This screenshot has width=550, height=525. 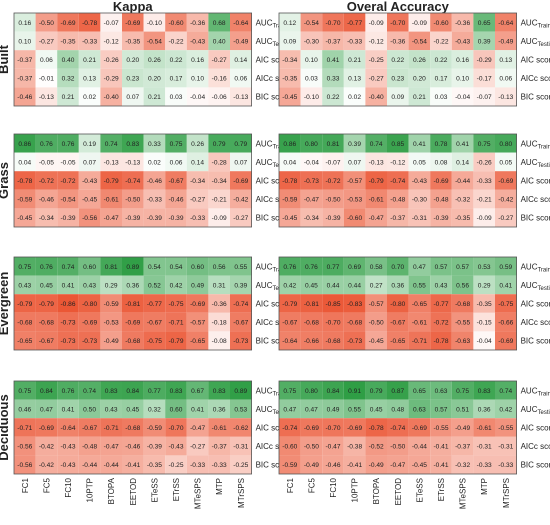 I want to click on row-label: AUCTesting, so click(x=535, y=42).